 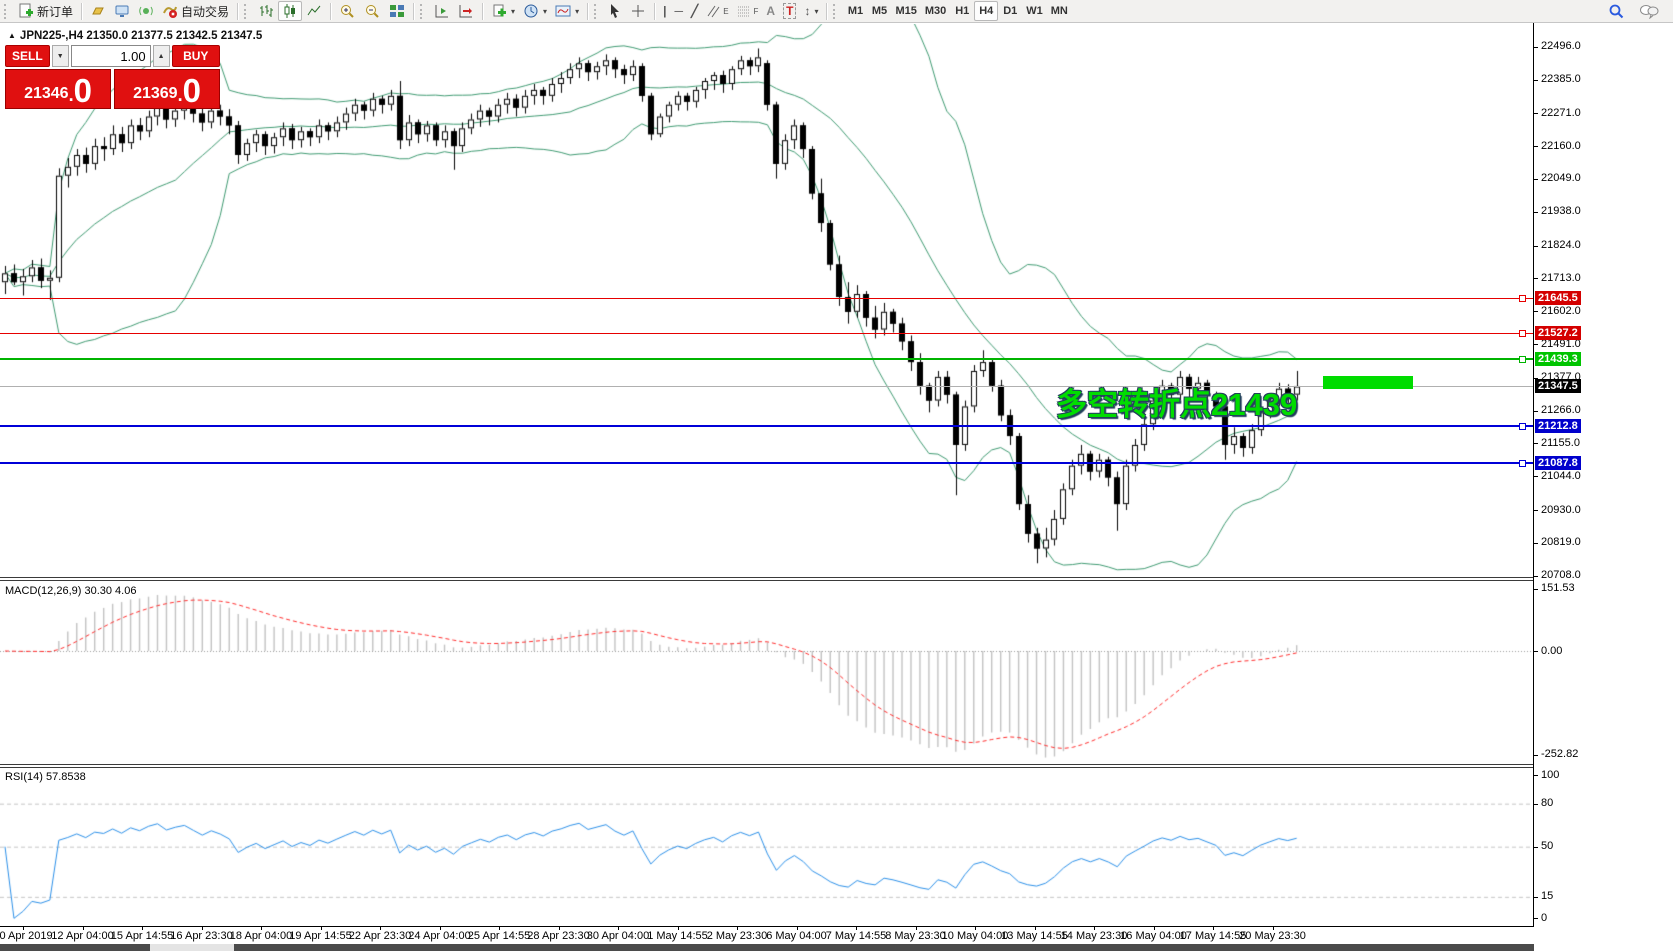 What do you see at coordinates (1558, 463) in the screenshot?
I see `price-line-label: 21087.8` at bounding box center [1558, 463].